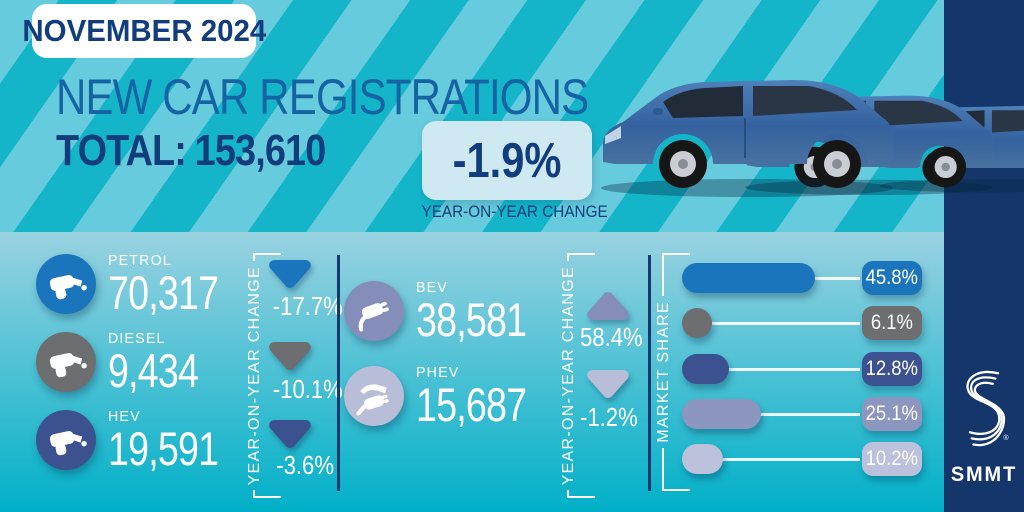 This screenshot has height=512, width=1024. Describe the element at coordinates (137, 338) in the screenshot. I see `fuel-label: DIESEL` at that location.